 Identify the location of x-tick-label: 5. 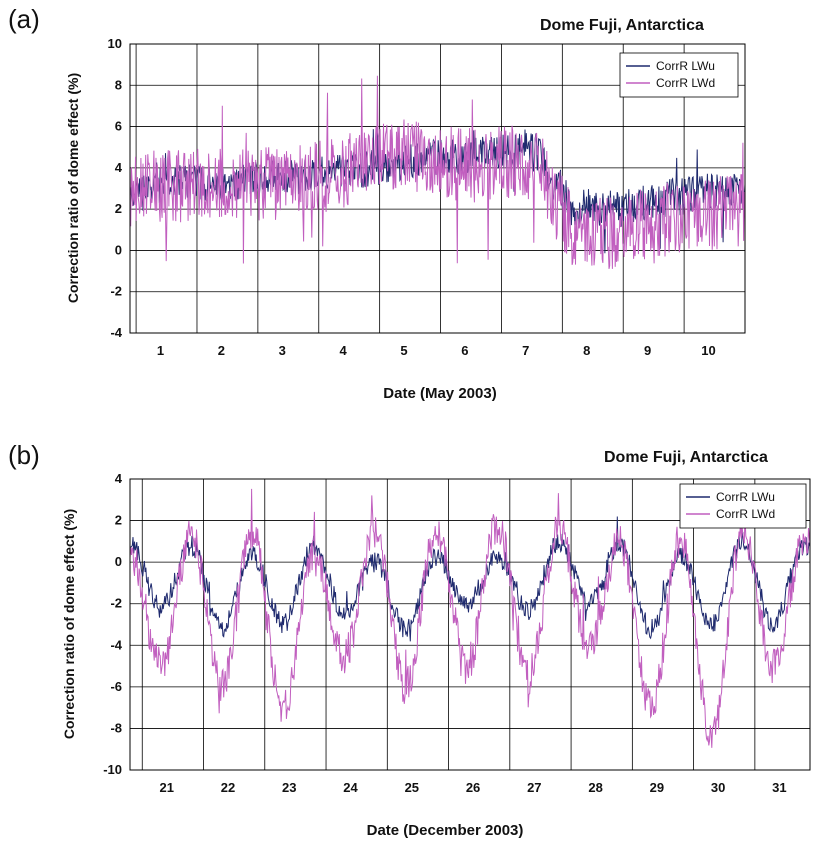
(403, 350).